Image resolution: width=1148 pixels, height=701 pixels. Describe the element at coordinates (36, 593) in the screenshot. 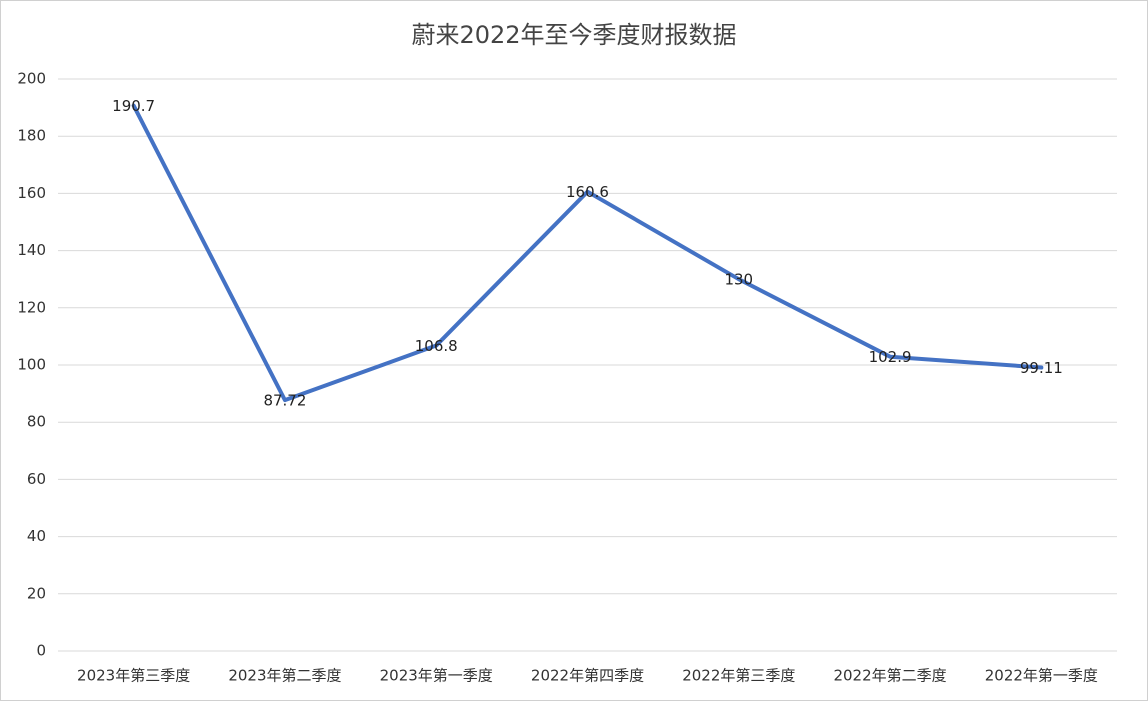

I see `y-tick-label: 20` at that location.